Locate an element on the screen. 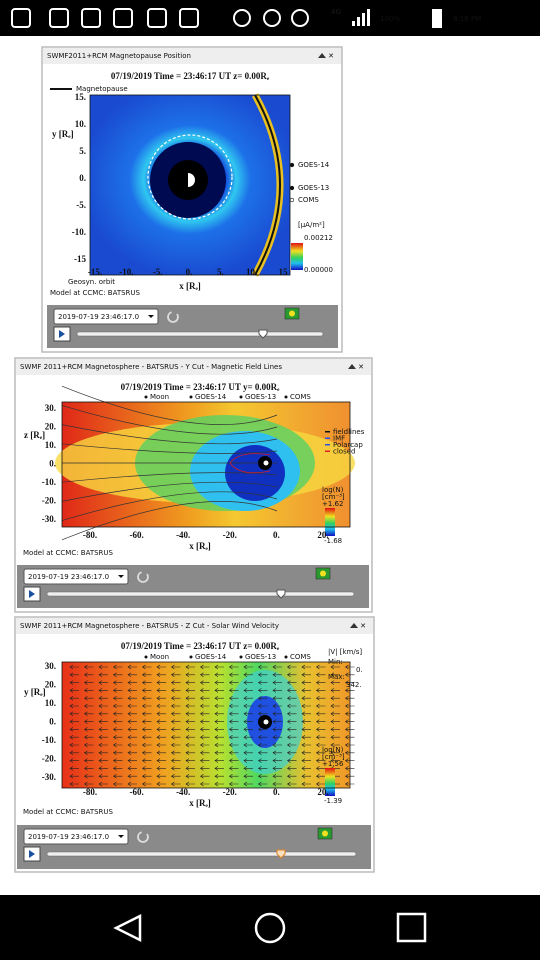 This screenshot has width=540, height=960. nav-bar is located at coordinates (270, 927).